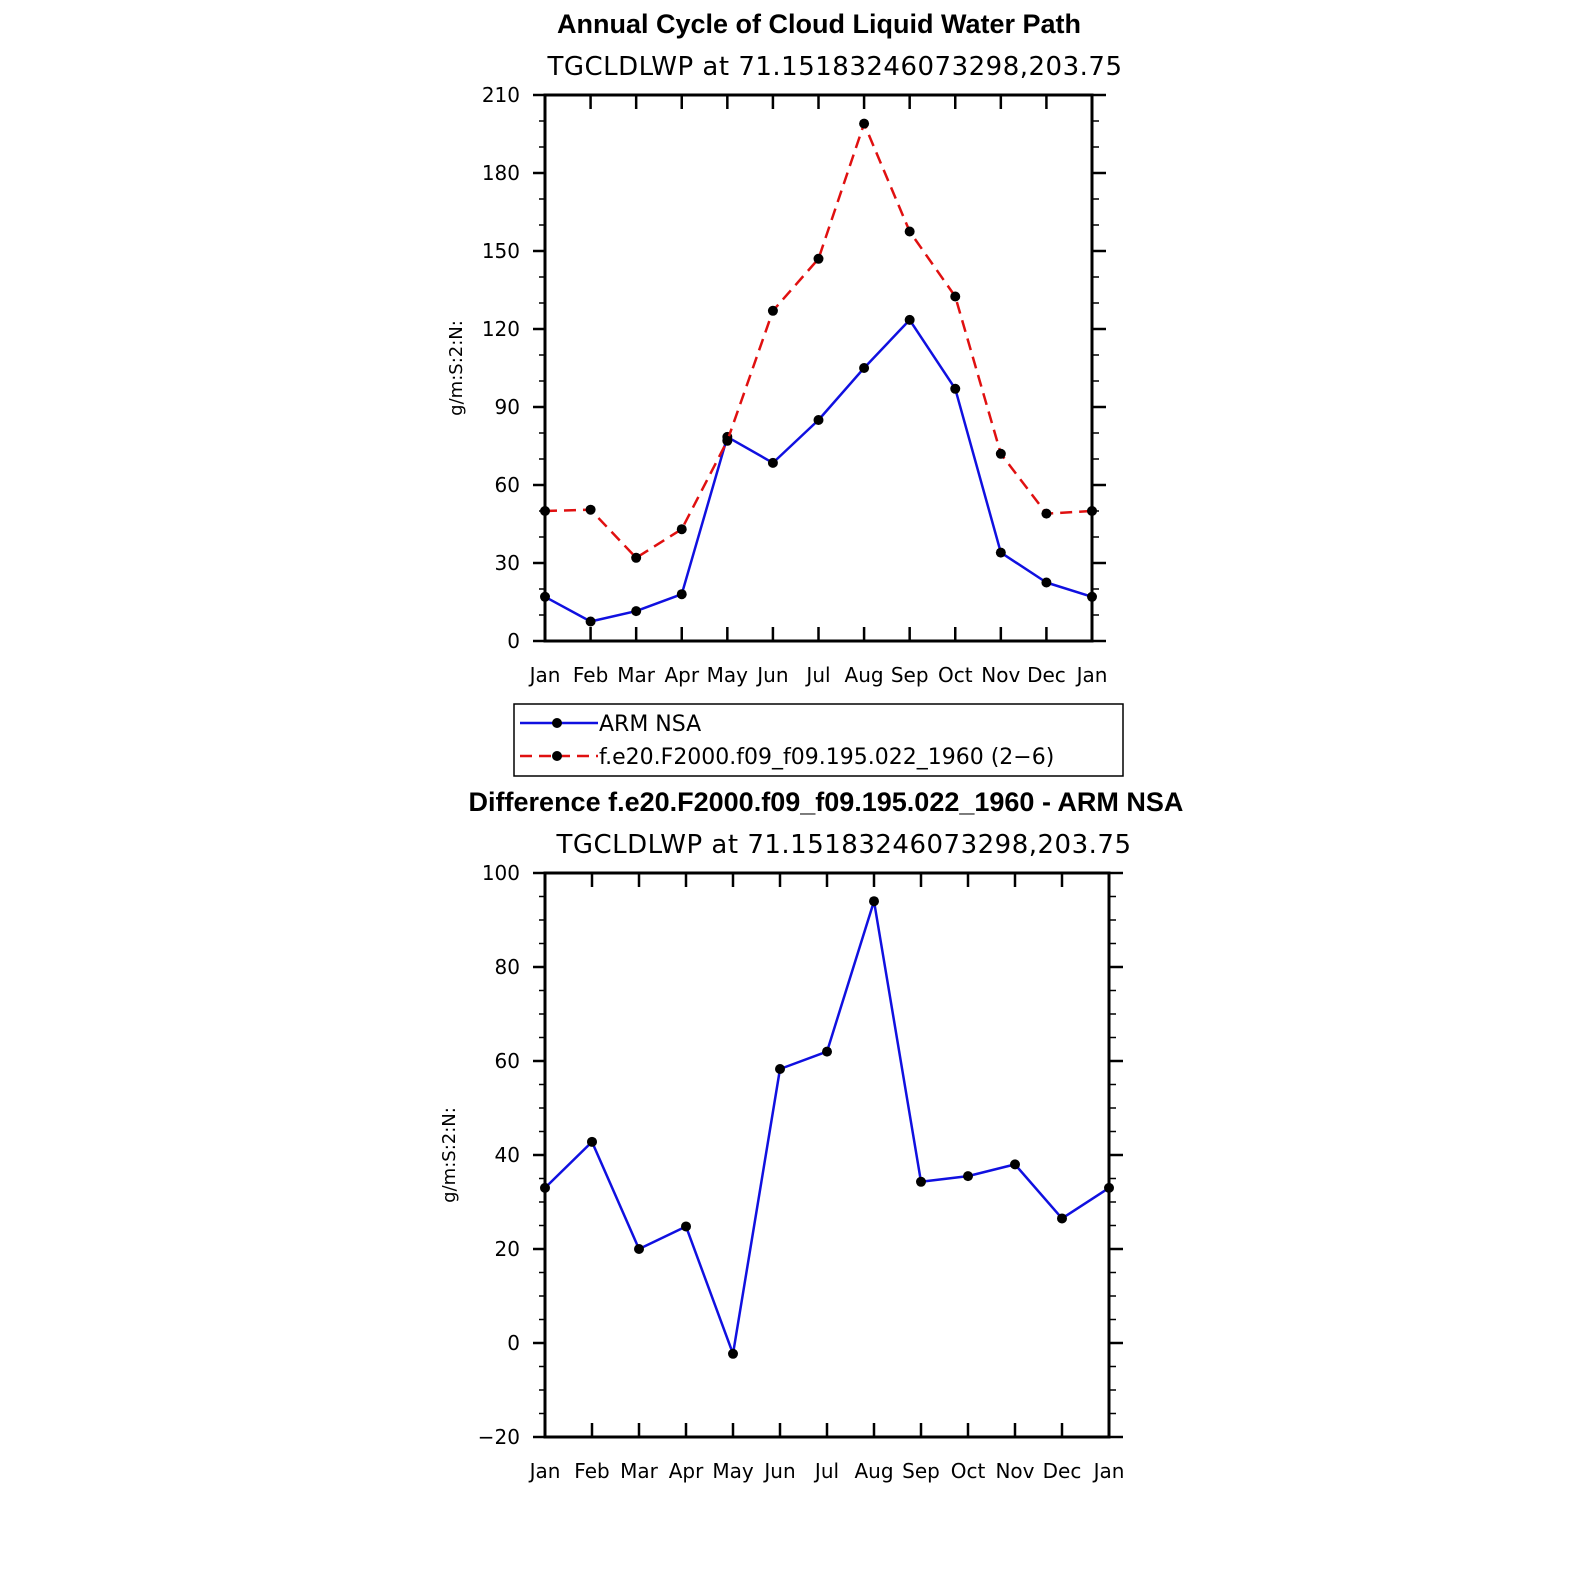 This screenshot has height=1574, width=1574. I want to click on bottom-y-tick-label: 40, so click(507, 1155).